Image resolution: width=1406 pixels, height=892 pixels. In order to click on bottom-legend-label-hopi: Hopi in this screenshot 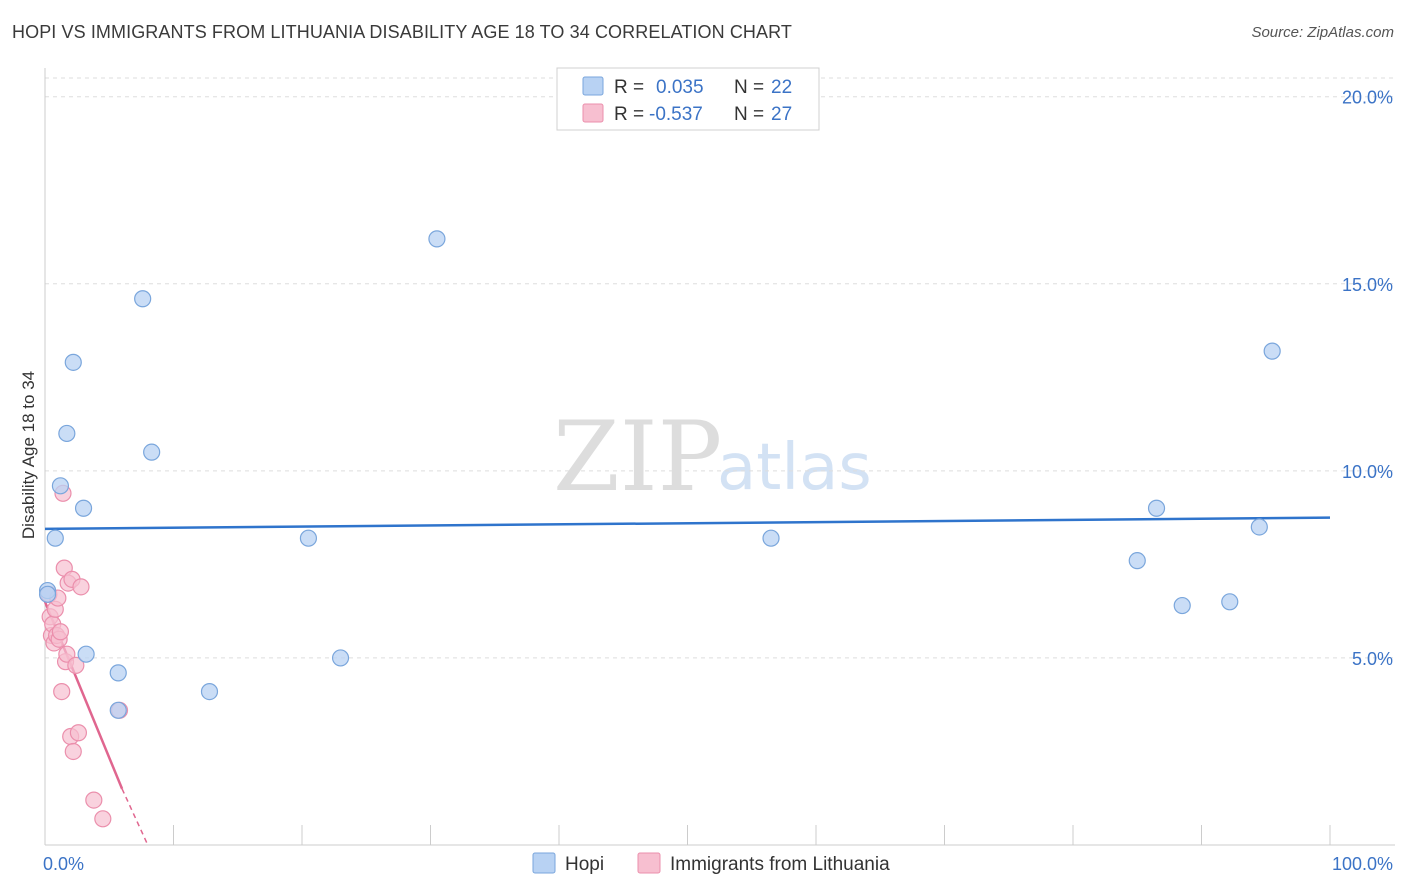, I will do `click(584, 864)`.